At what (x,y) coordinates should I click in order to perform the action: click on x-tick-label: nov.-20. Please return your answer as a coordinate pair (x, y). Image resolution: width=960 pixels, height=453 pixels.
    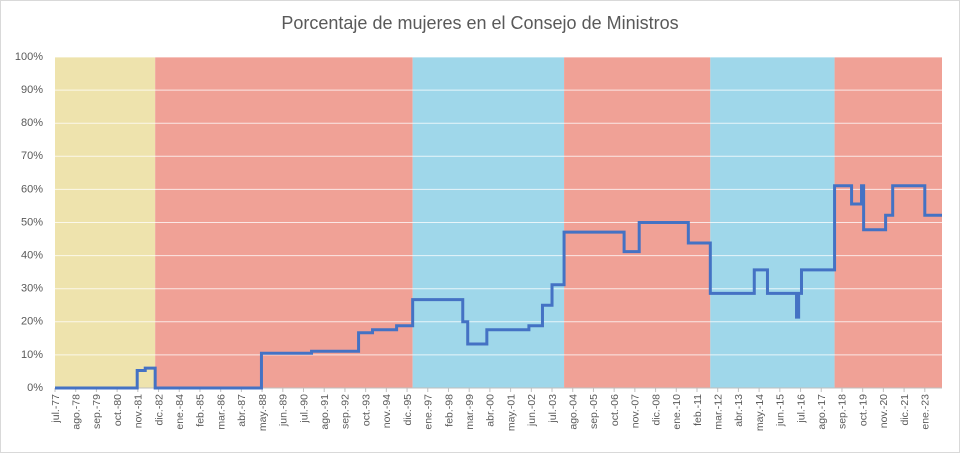
    Looking at the image, I should click on (884, 411).